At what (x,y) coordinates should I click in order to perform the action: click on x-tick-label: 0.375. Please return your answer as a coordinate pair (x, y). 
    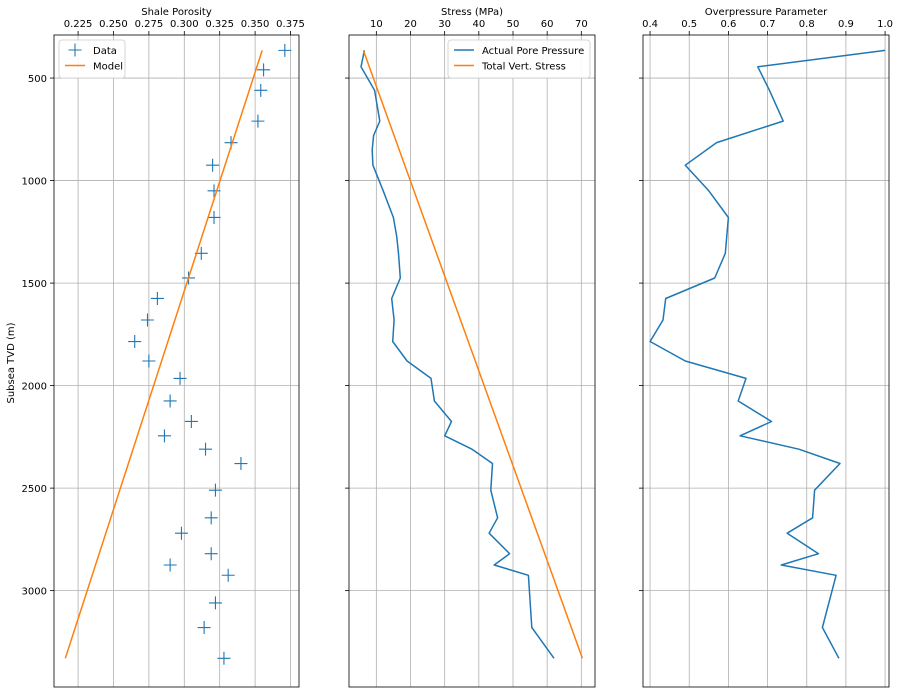
    Looking at the image, I should click on (290, 24).